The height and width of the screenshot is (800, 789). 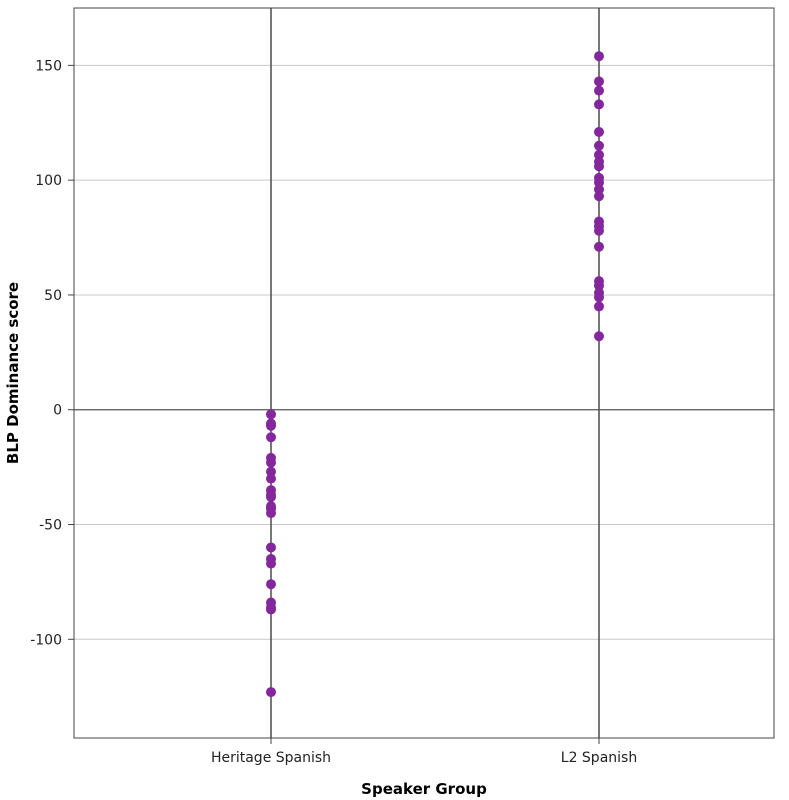 I want to click on y-tick-label: 100, so click(x=48, y=181).